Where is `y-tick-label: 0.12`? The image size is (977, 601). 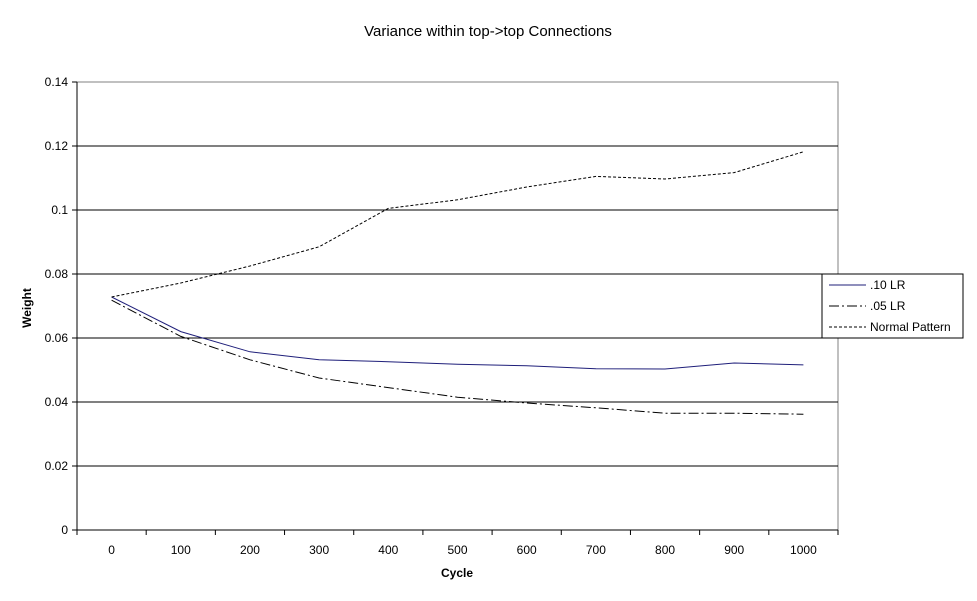 y-tick-label: 0.12 is located at coordinates (57, 146).